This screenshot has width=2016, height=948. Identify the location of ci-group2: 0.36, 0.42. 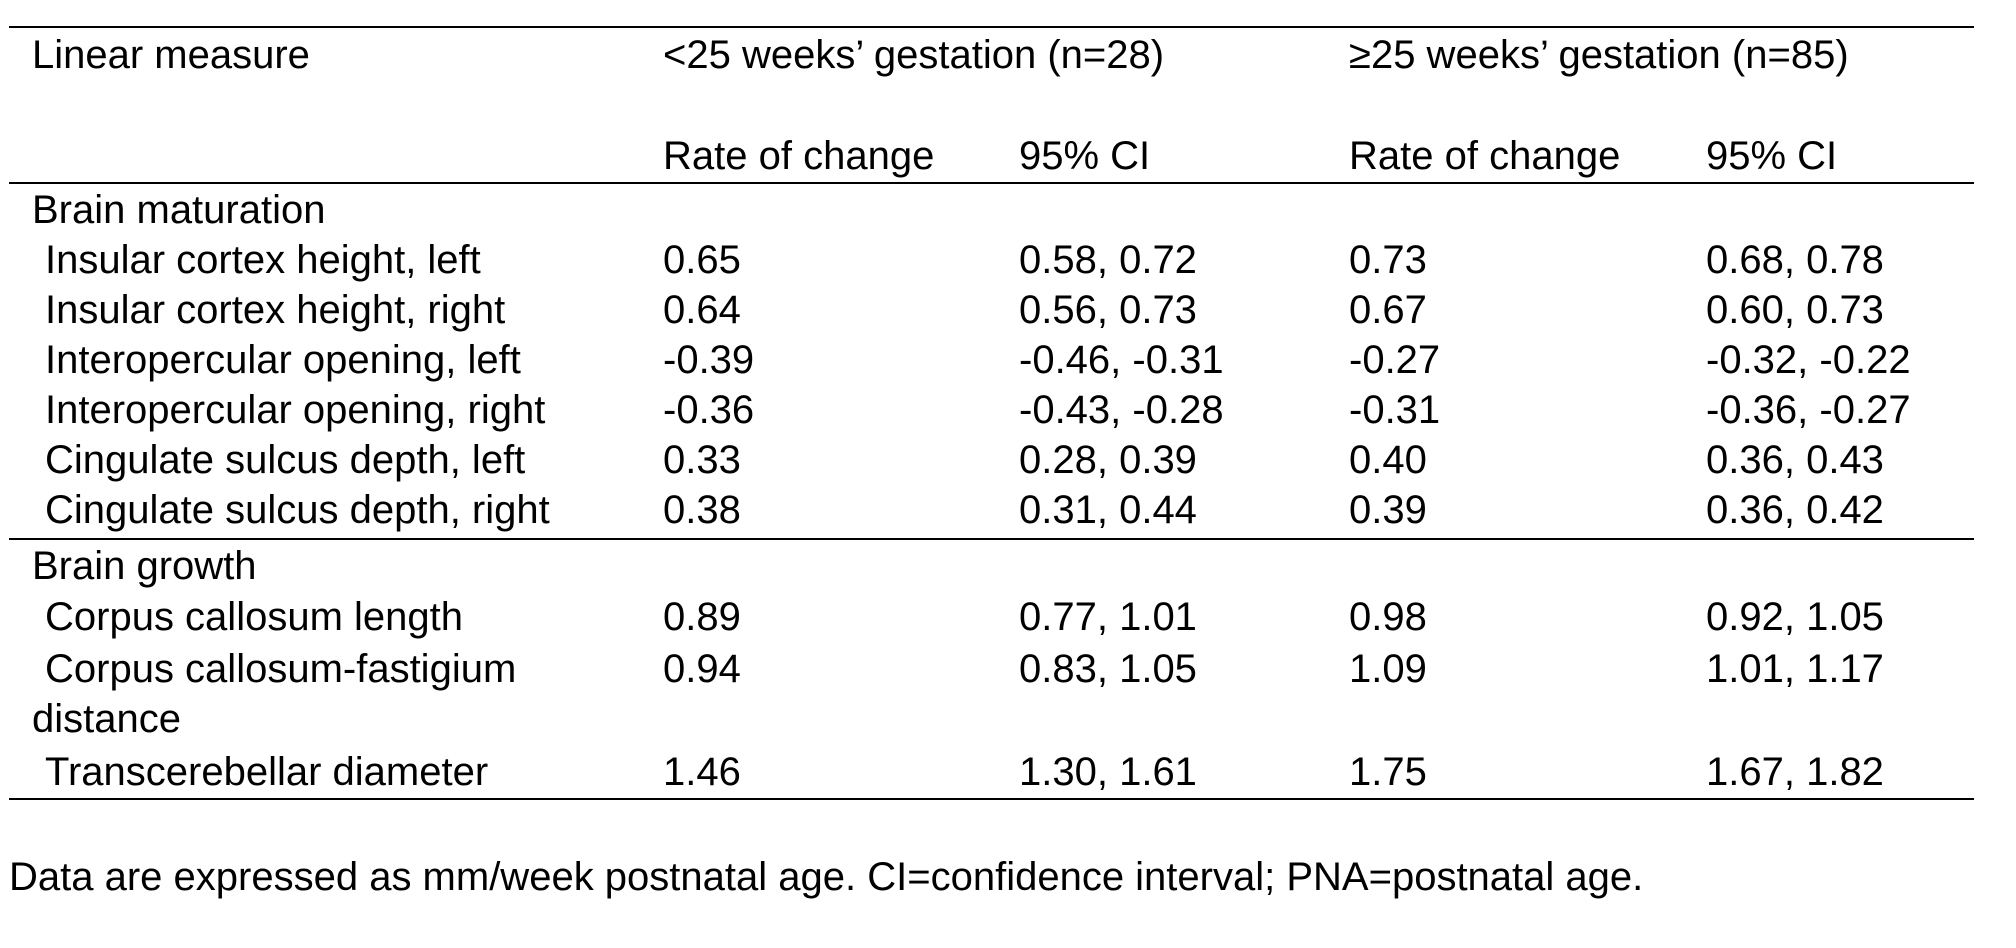
(1795, 510).